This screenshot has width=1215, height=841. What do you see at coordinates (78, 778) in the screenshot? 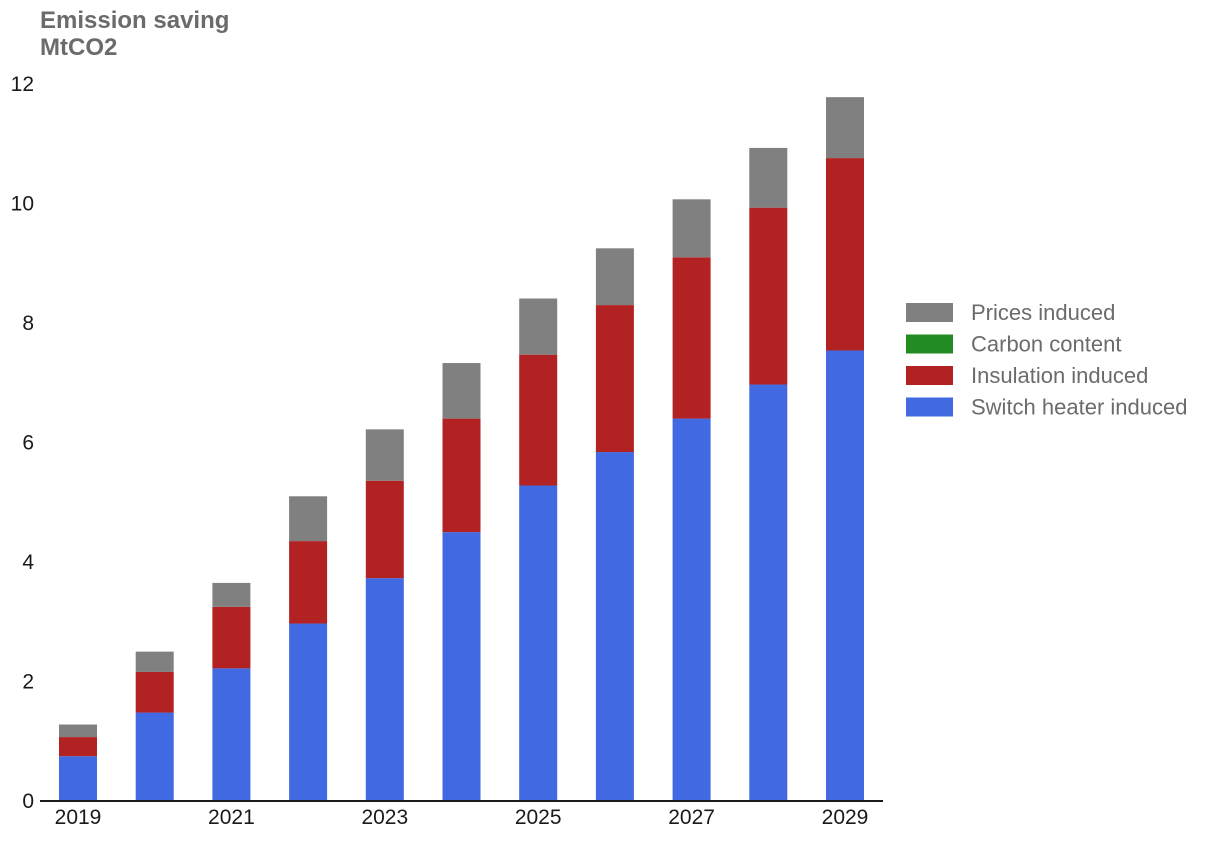
I see `bar-segment-switch-heater-induced-2019` at bounding box center [78, 778].